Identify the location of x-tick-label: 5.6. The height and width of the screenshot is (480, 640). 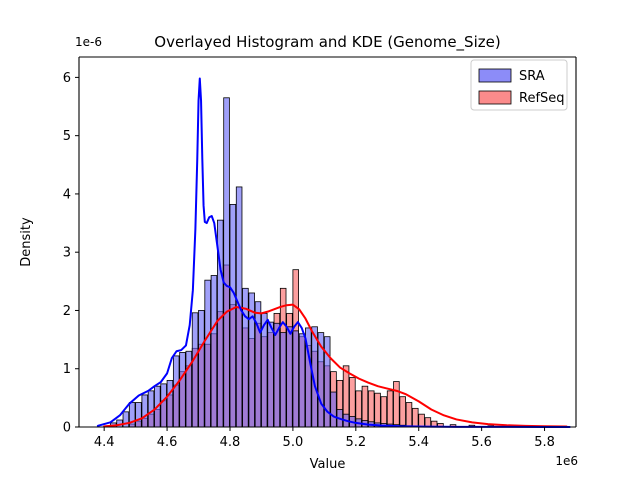
(481, 442).